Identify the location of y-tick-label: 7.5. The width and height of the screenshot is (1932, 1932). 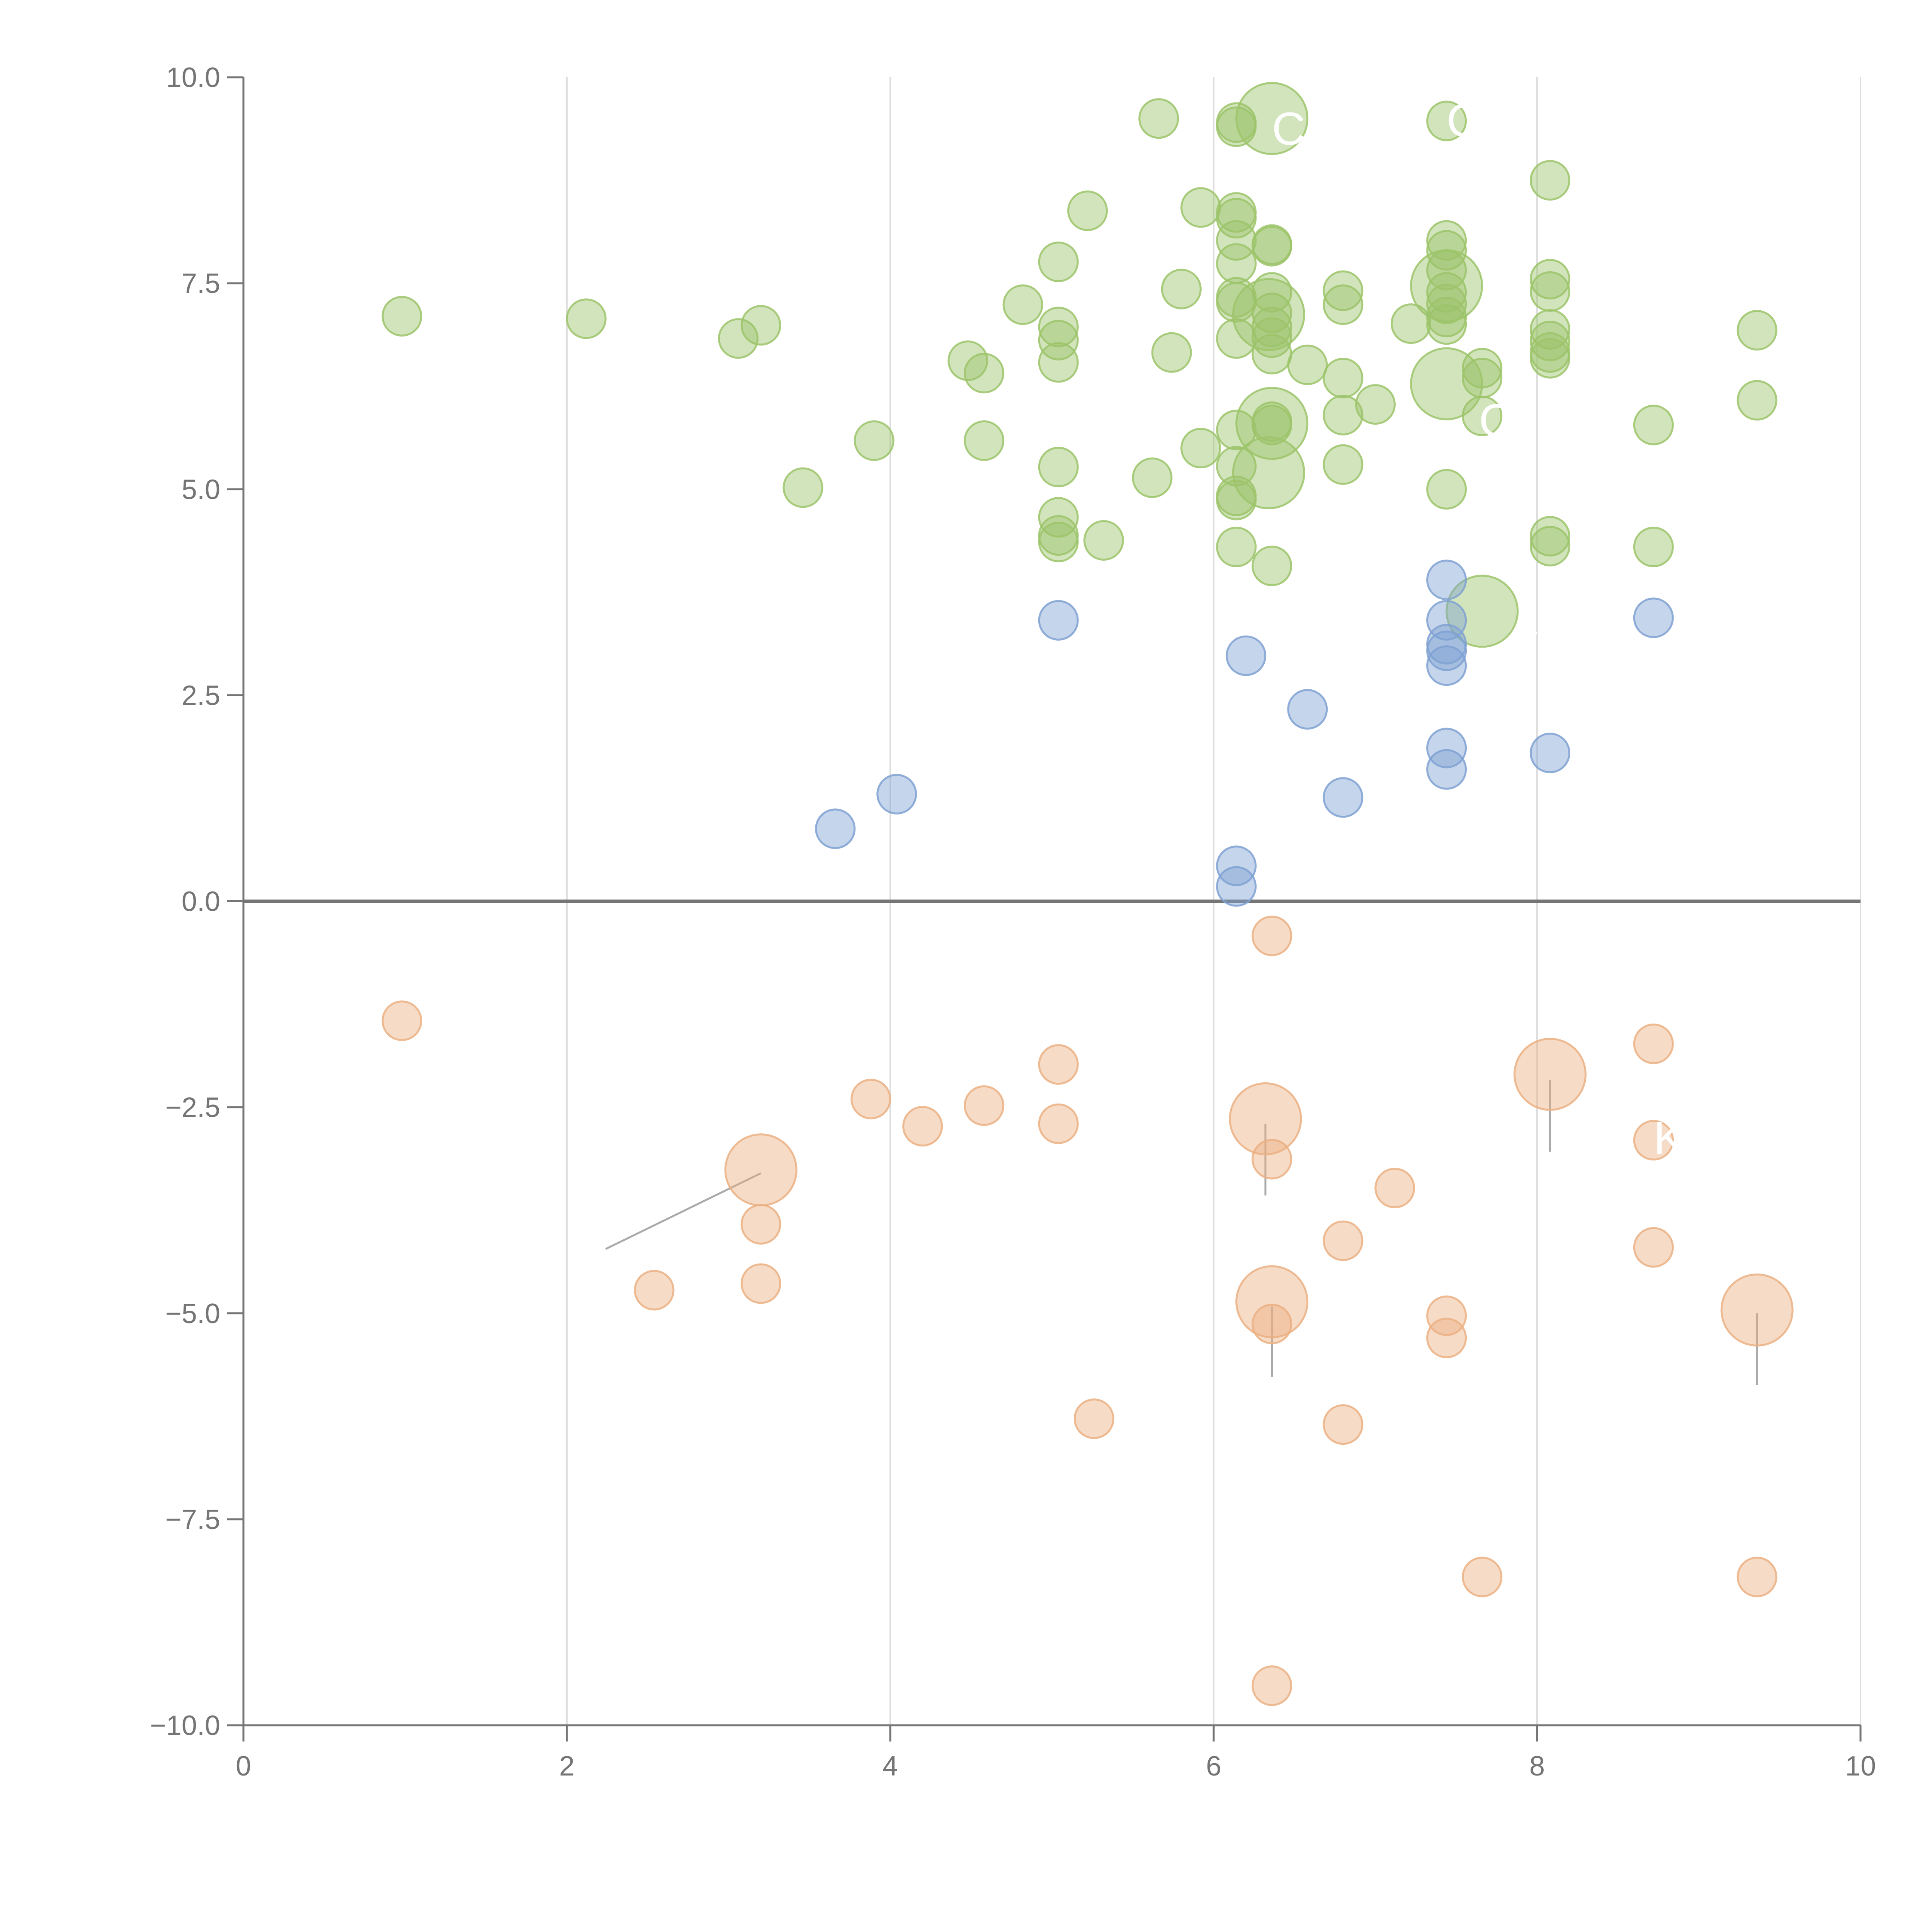
(201, 284).